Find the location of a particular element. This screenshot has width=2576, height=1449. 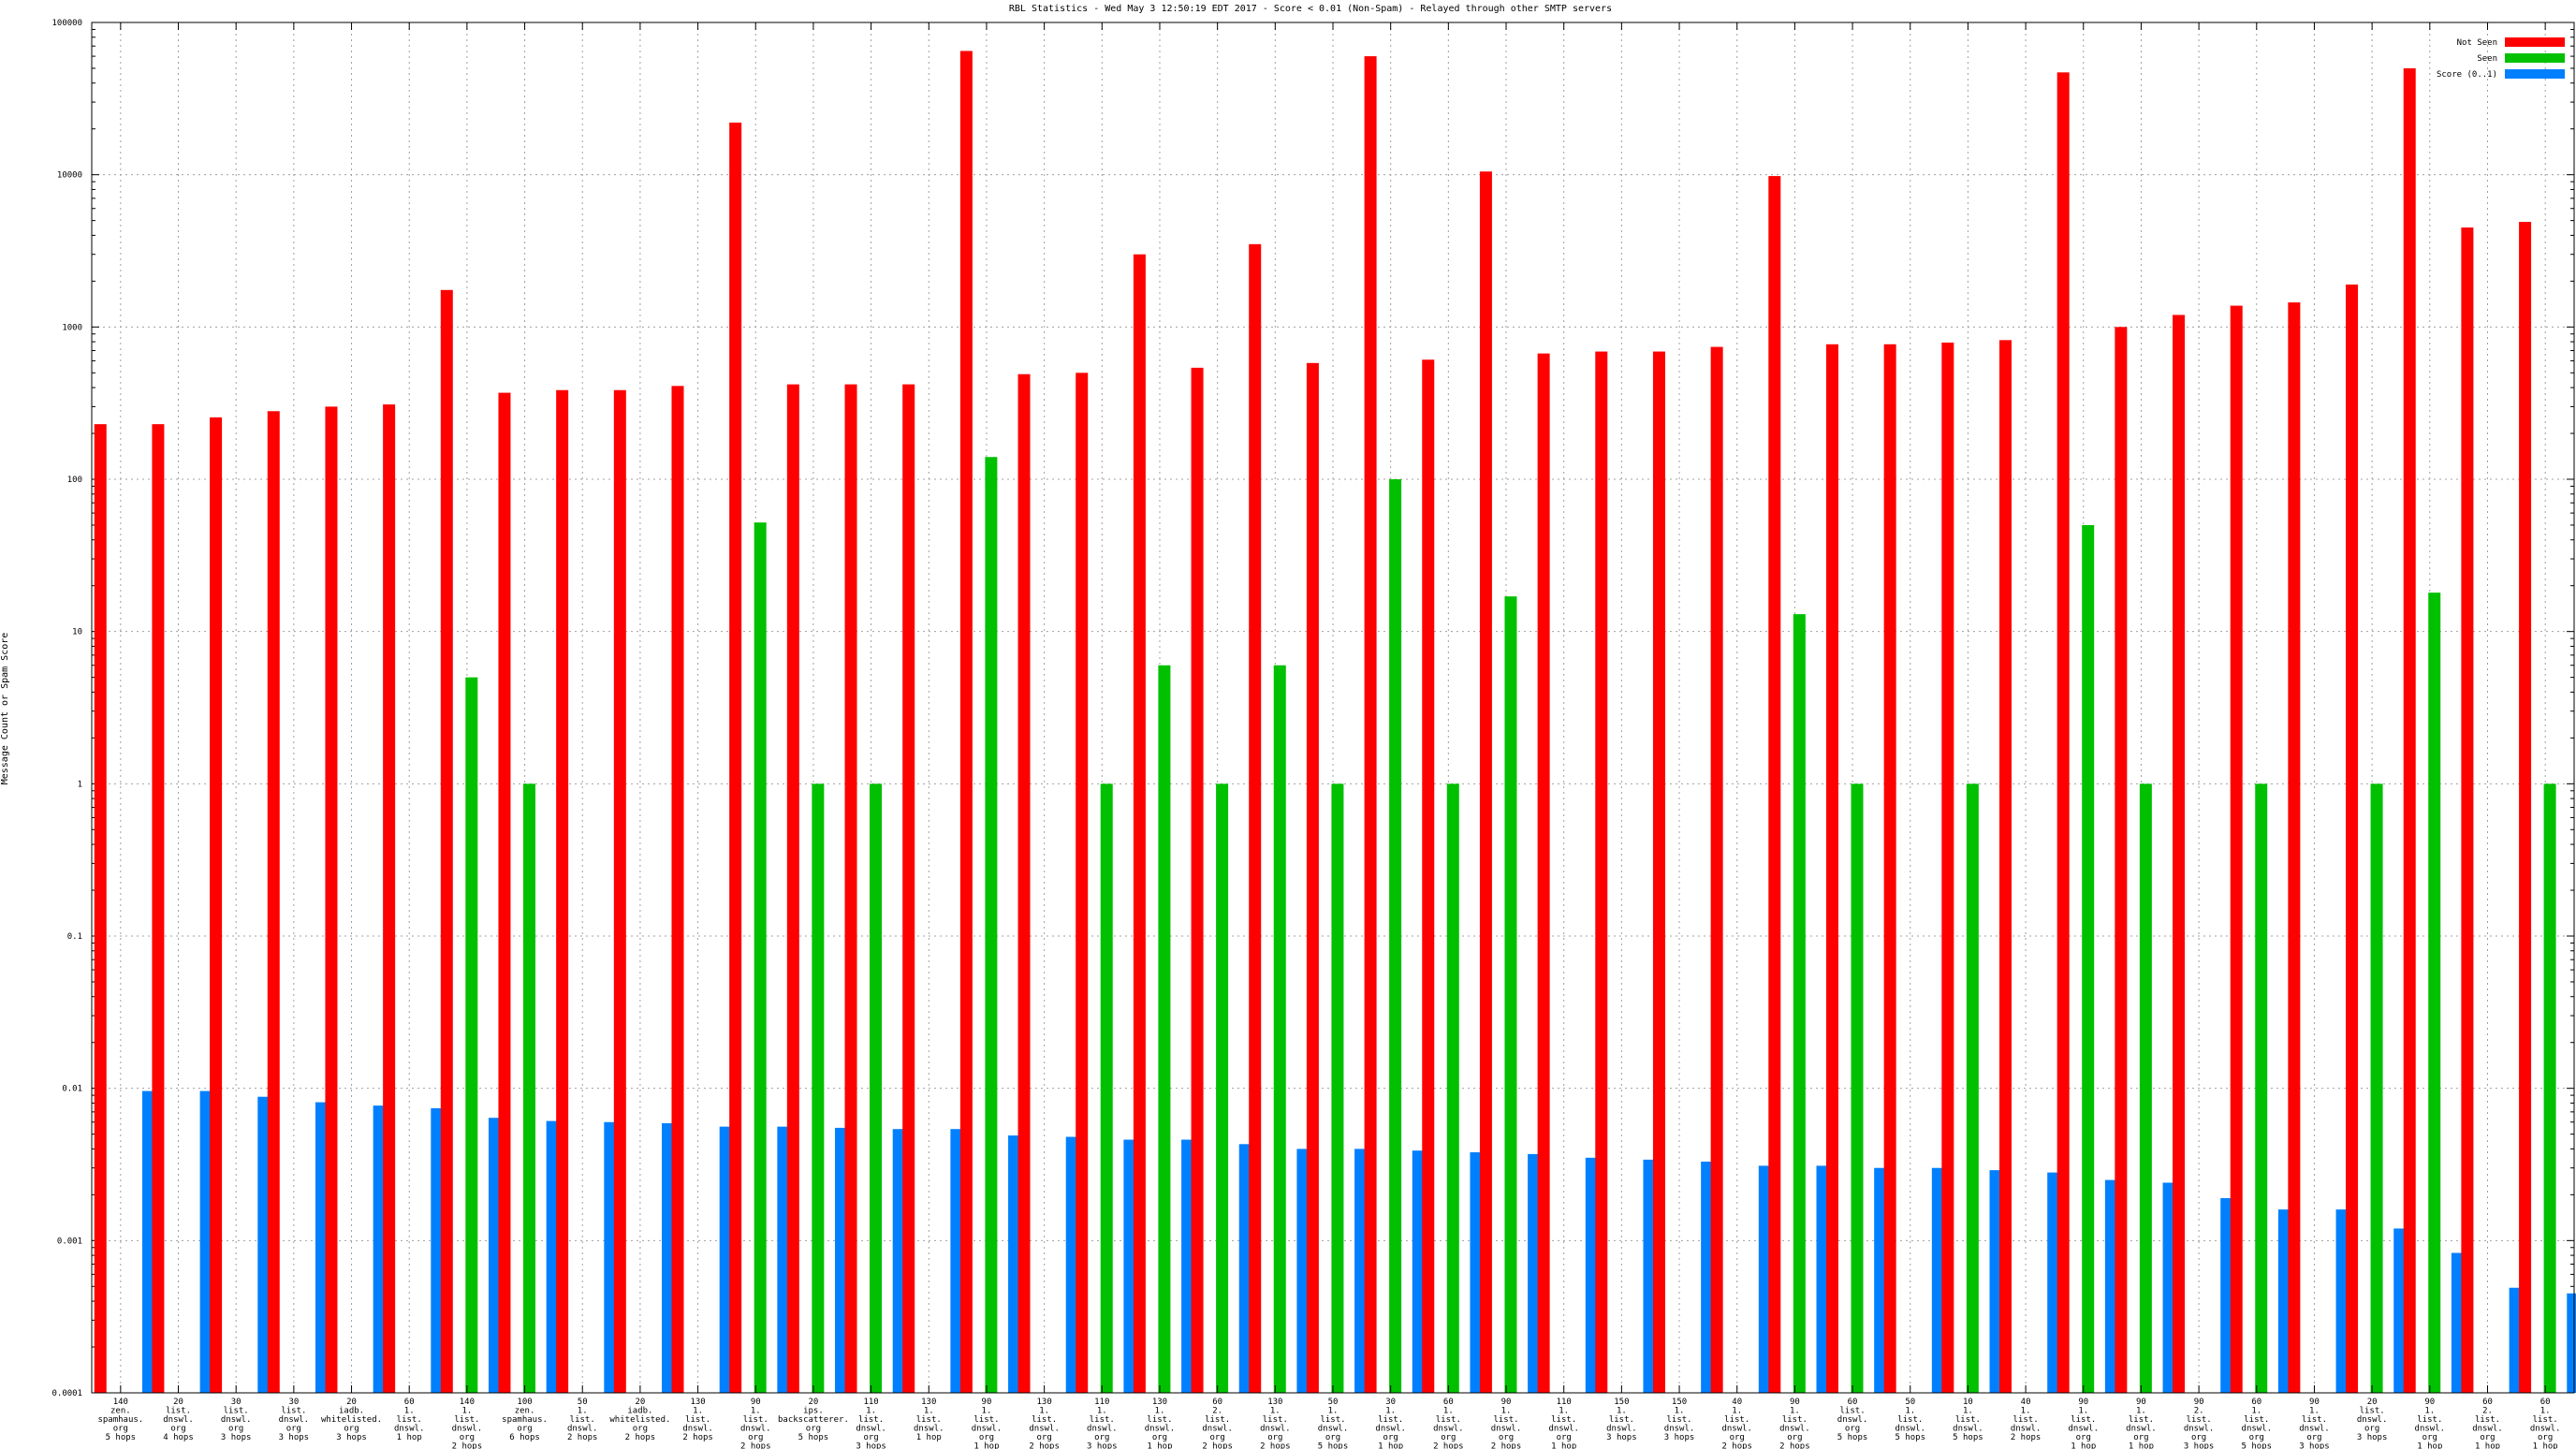

x-tick-label: 110 1. list. dnswl. org 1 hop is located at coordinates (1563, 1423).